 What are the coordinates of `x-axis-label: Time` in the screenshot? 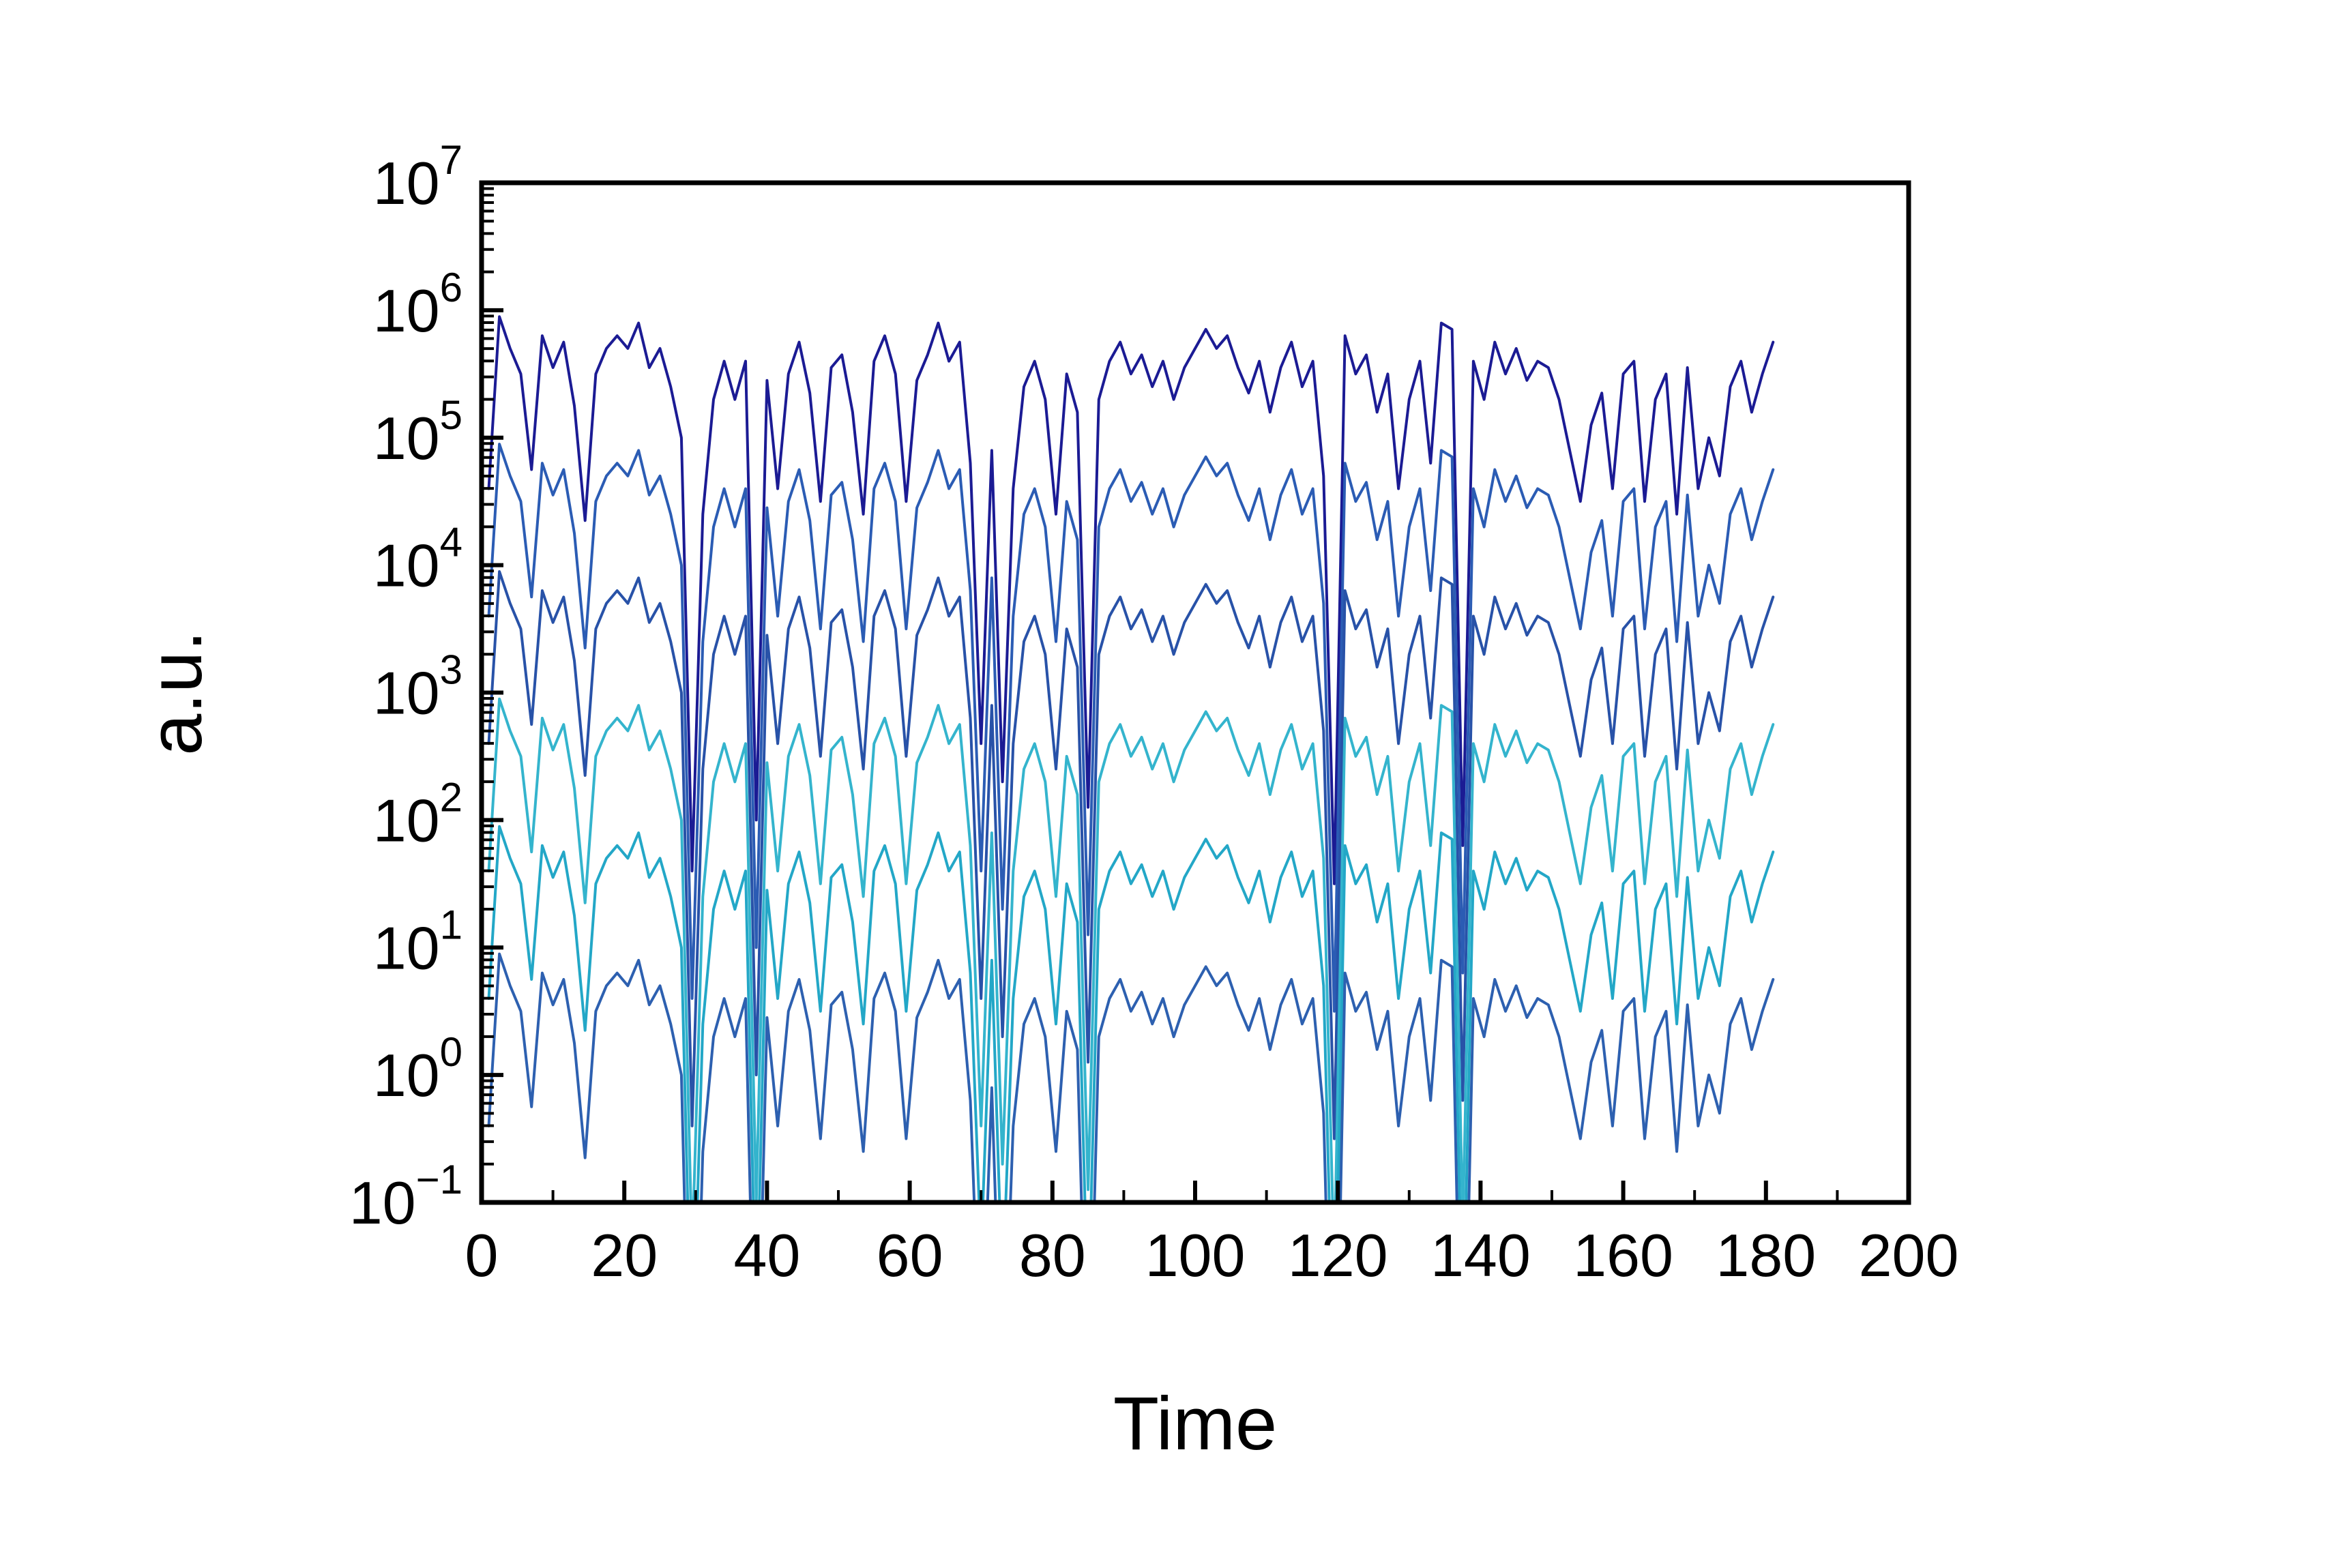 It's located at (1195, 1424).